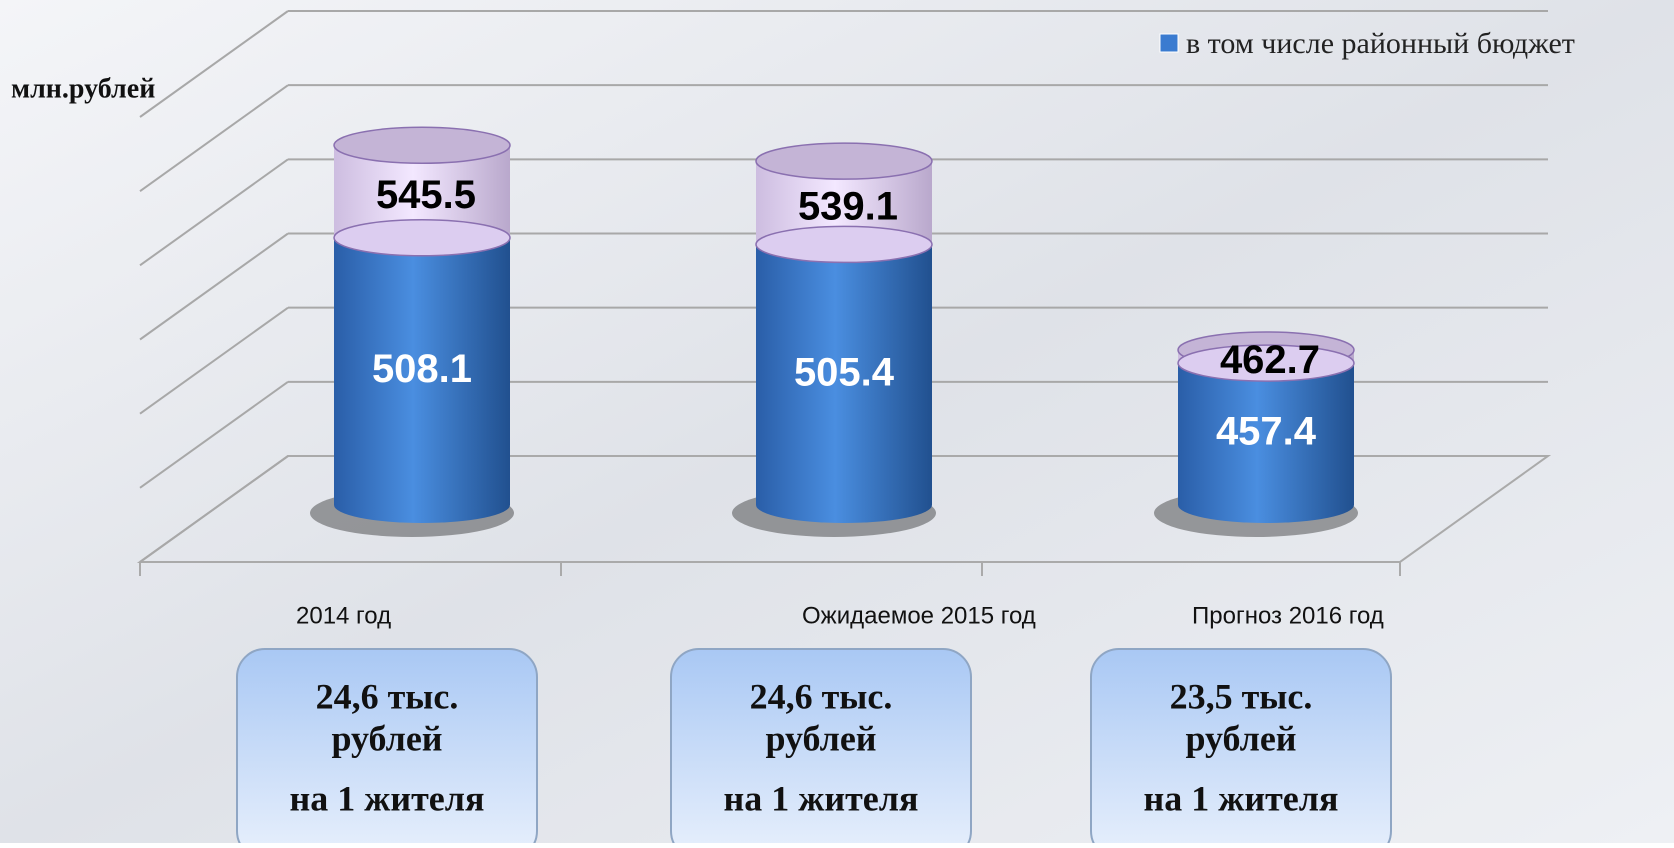 Image resolution: width=1674 pixels, height=848 pixels. What do you see at coordinates (919, 615) in the screenshot?
I see `x-tick-label: Ожидаемое 2015 год` at bounding box center [919, 615].